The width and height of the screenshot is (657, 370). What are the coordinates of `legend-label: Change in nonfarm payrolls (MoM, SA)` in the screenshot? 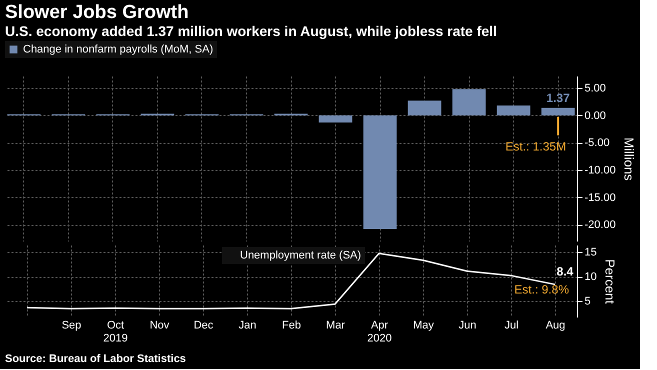 It's located at (118, 50).